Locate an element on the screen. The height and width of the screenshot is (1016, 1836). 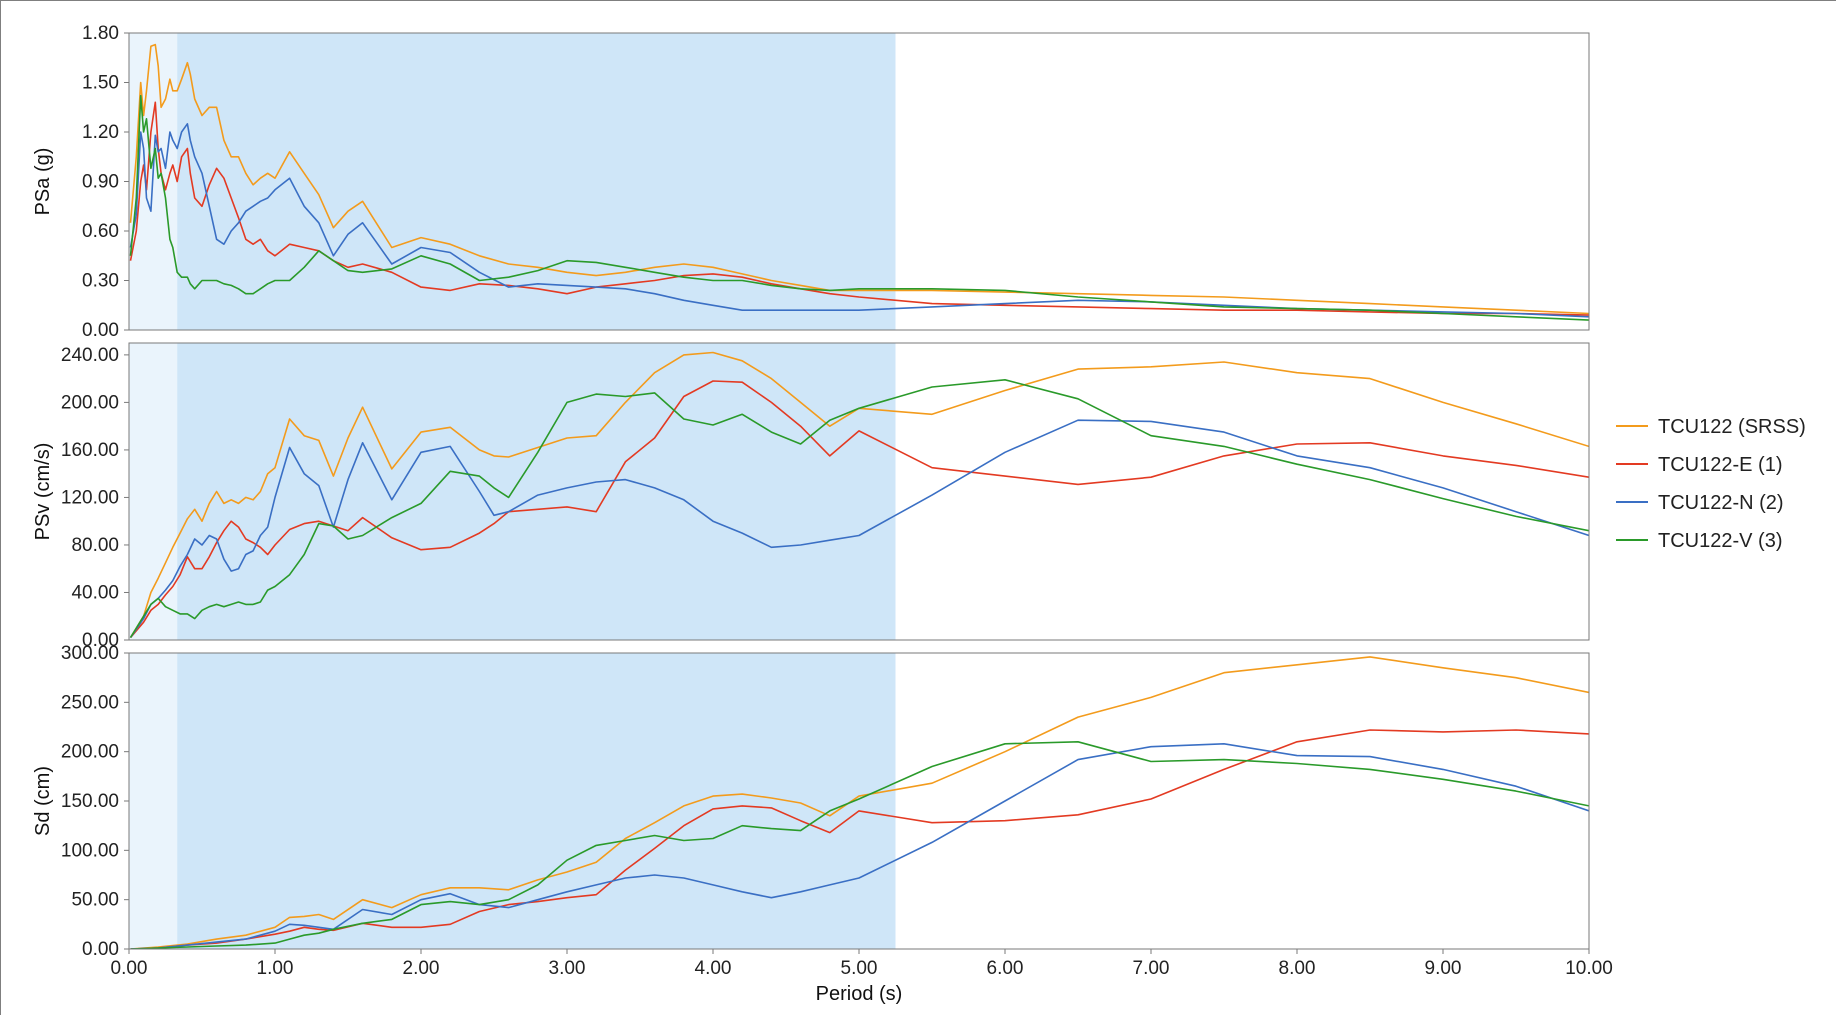
y-tick-label: 1.50 is located at coordinates (100, 83).